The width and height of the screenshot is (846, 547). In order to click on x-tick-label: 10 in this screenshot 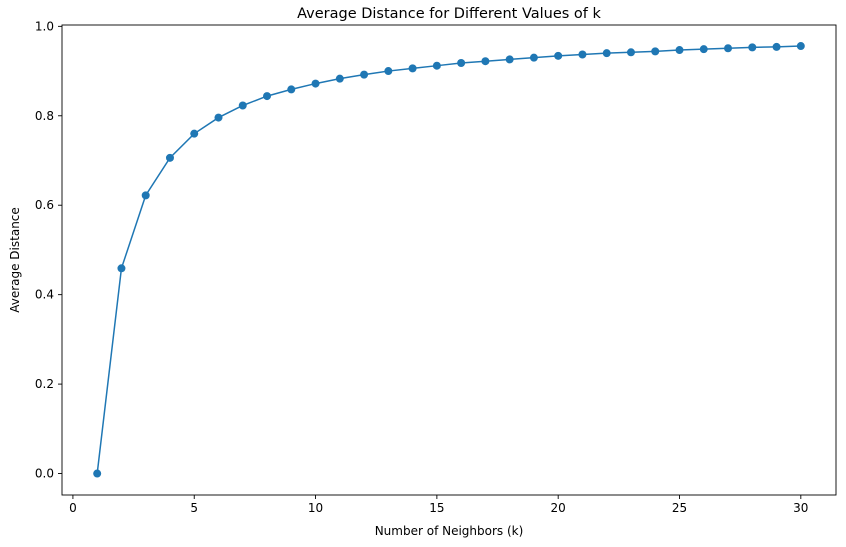, I will do `click(315, 508)`.